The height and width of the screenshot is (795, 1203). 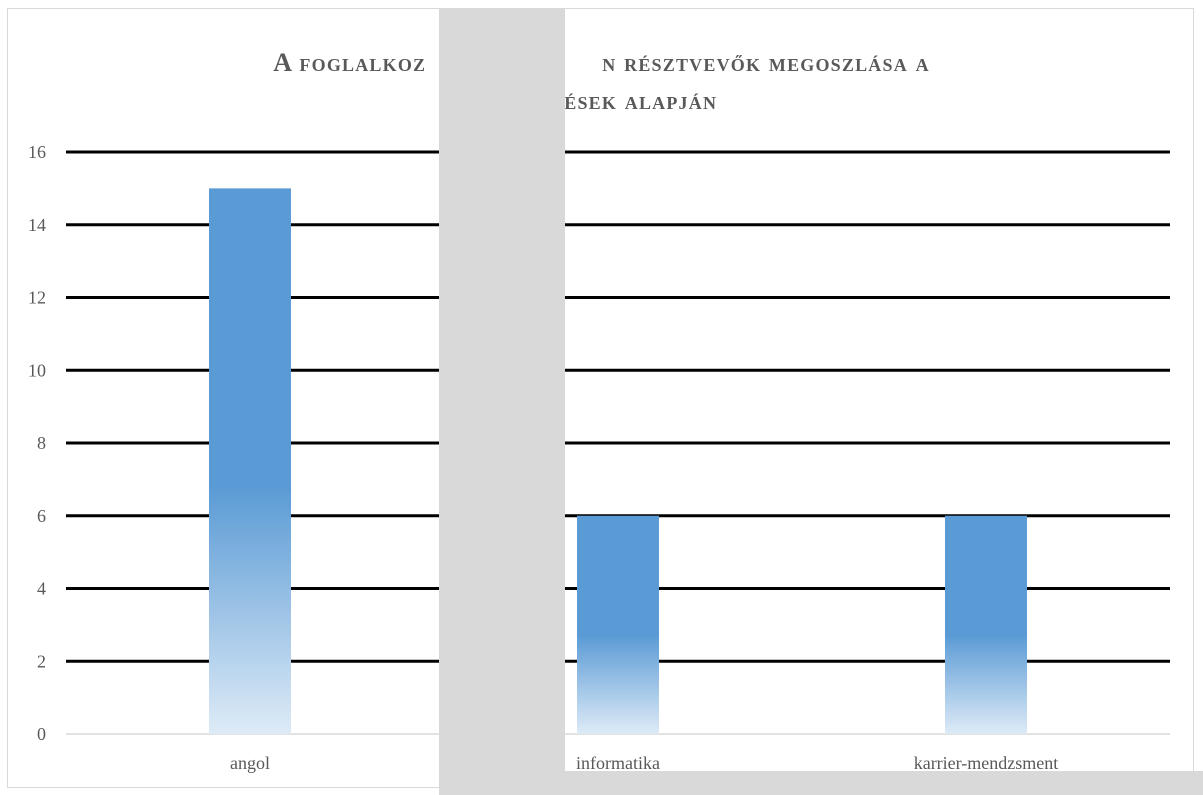 I want to click on chart-title-part-1b: n résztvevők megoszlása a, so click(x=766, y=62).